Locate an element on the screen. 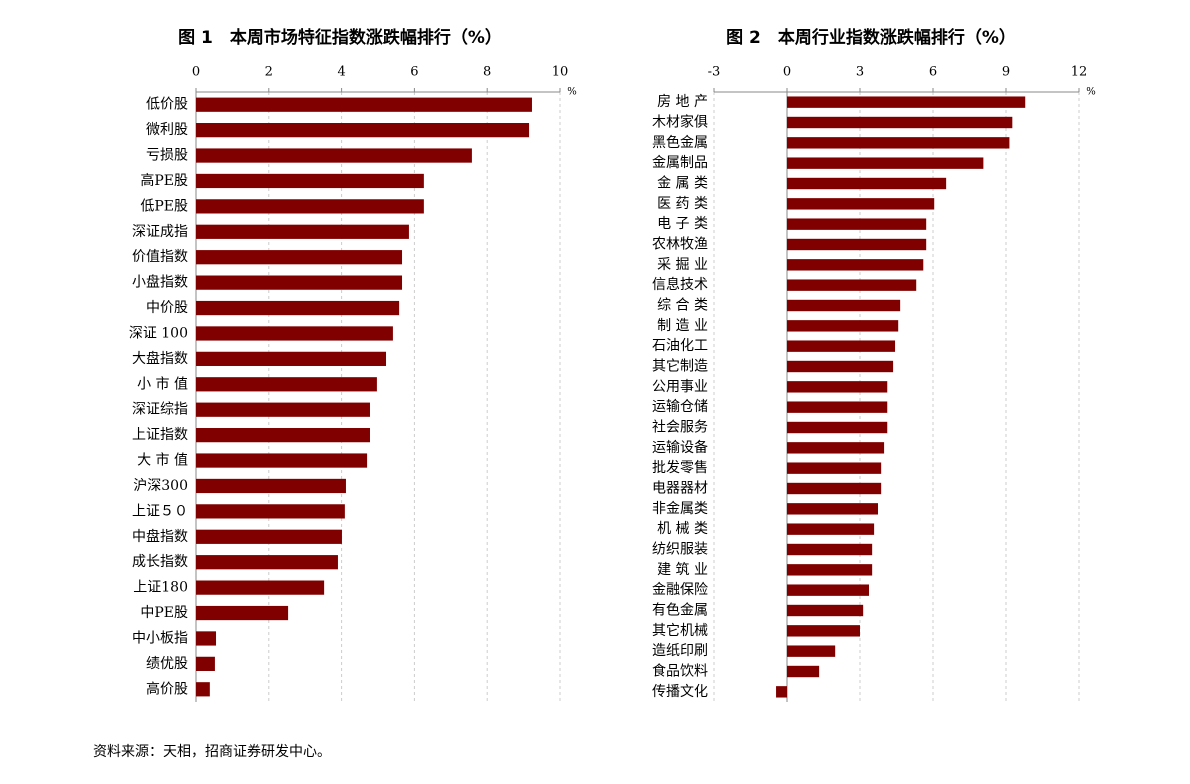 The height and width of the screenshot is (784, 1190). category-label: 高价股 is located at coordinates (167, 688).